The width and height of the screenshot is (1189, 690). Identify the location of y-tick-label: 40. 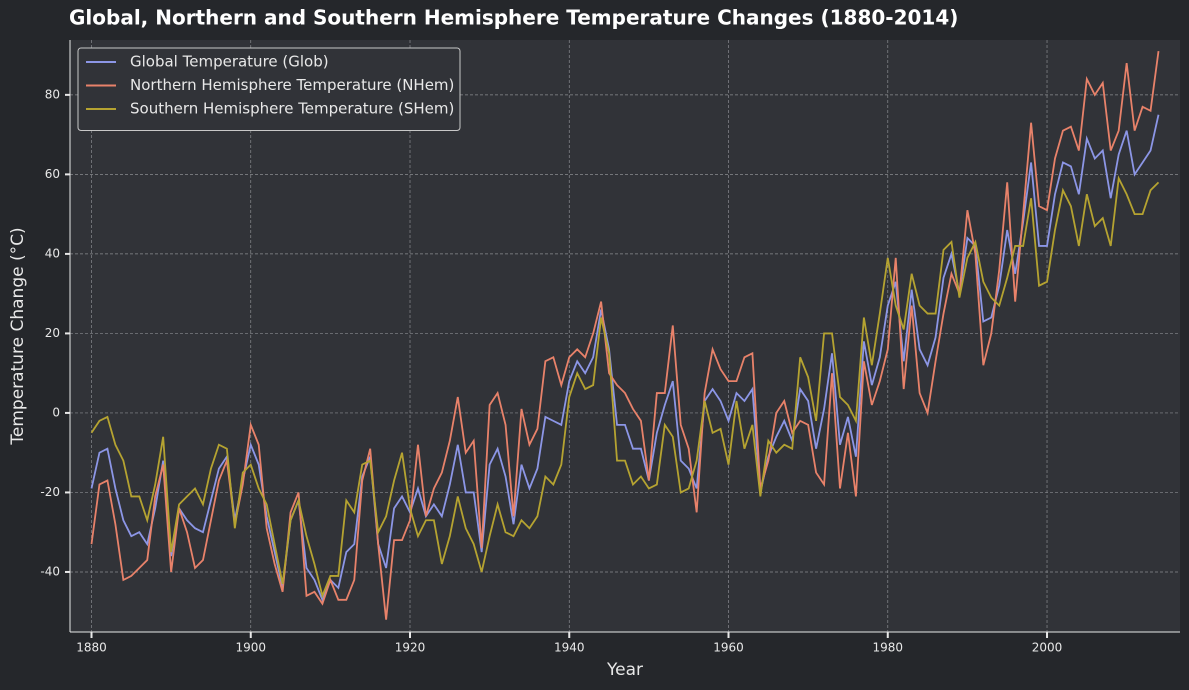
(52, 253).